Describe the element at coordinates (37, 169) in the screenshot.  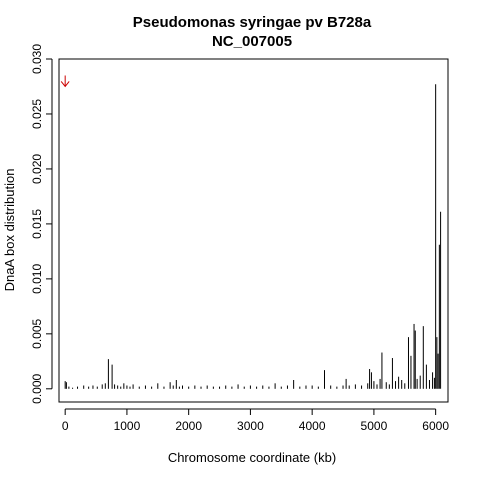
I see `y-tick-label: 0.020` at that location.